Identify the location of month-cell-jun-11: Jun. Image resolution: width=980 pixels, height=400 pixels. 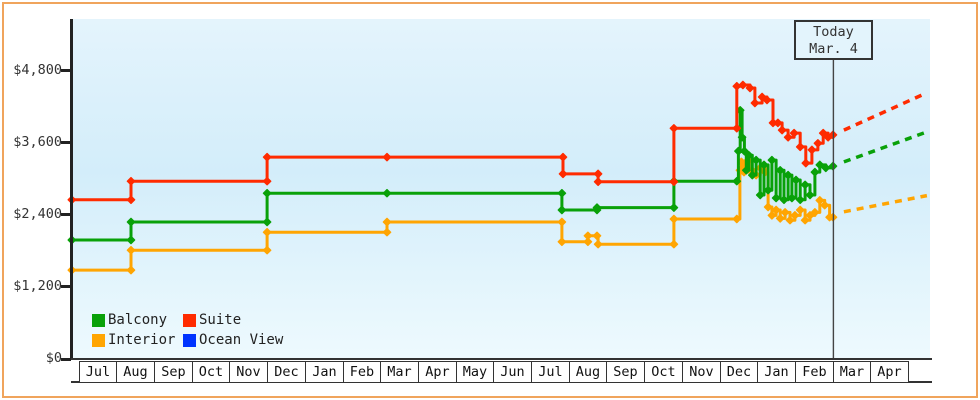
(512, 372).